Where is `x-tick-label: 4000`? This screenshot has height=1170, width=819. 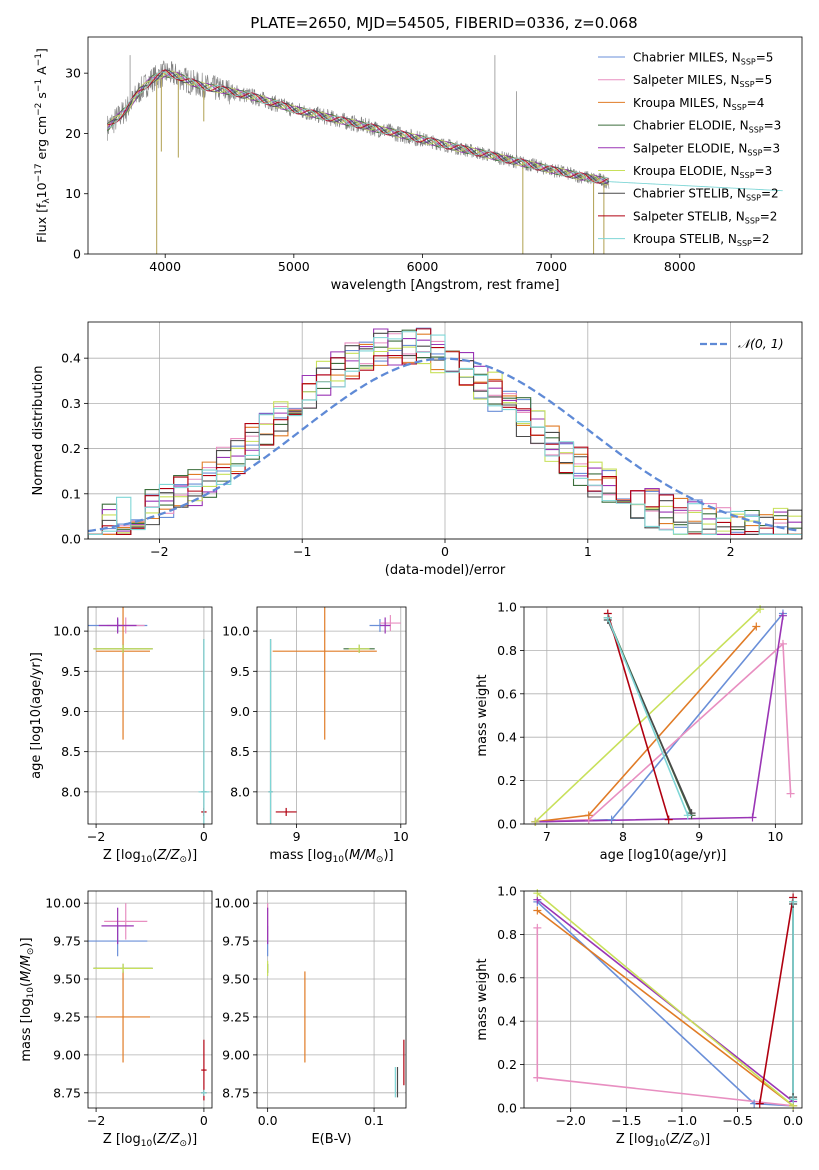 x-tick-label: 4000 is located at coordinates (165, 266).